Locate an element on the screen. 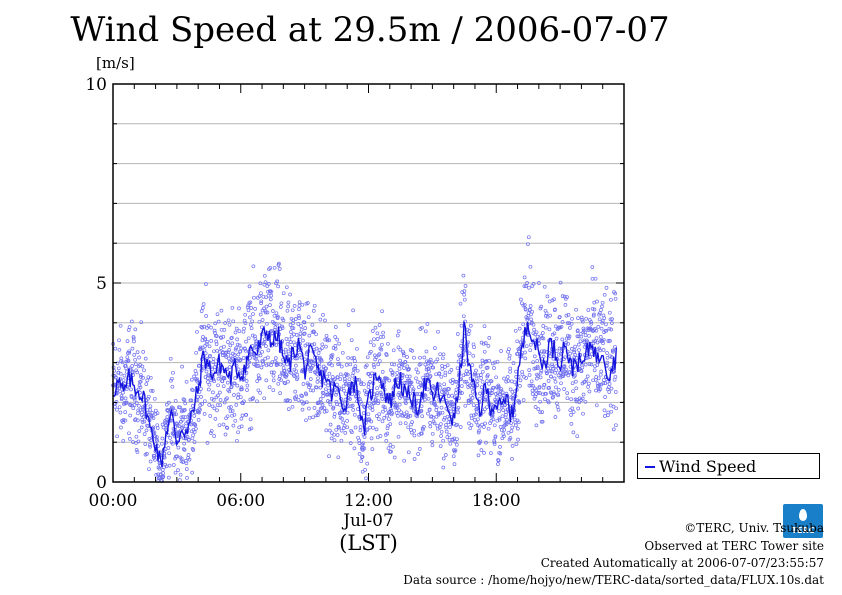  logo-text: TERC is located at coordinates (803, 530).